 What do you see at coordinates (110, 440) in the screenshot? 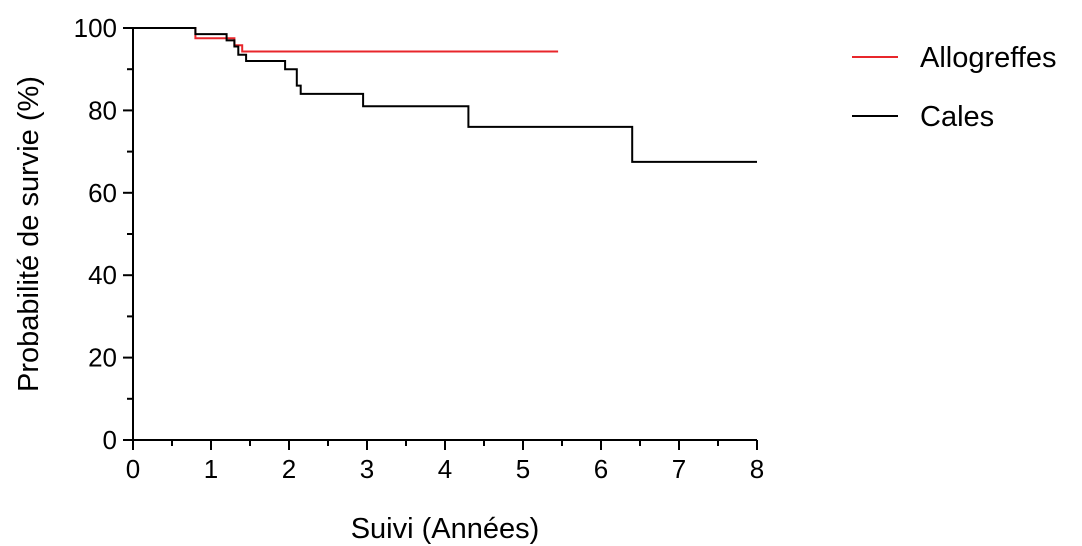
I see `y-tick-label: 0` at bounding box center [110, 440].